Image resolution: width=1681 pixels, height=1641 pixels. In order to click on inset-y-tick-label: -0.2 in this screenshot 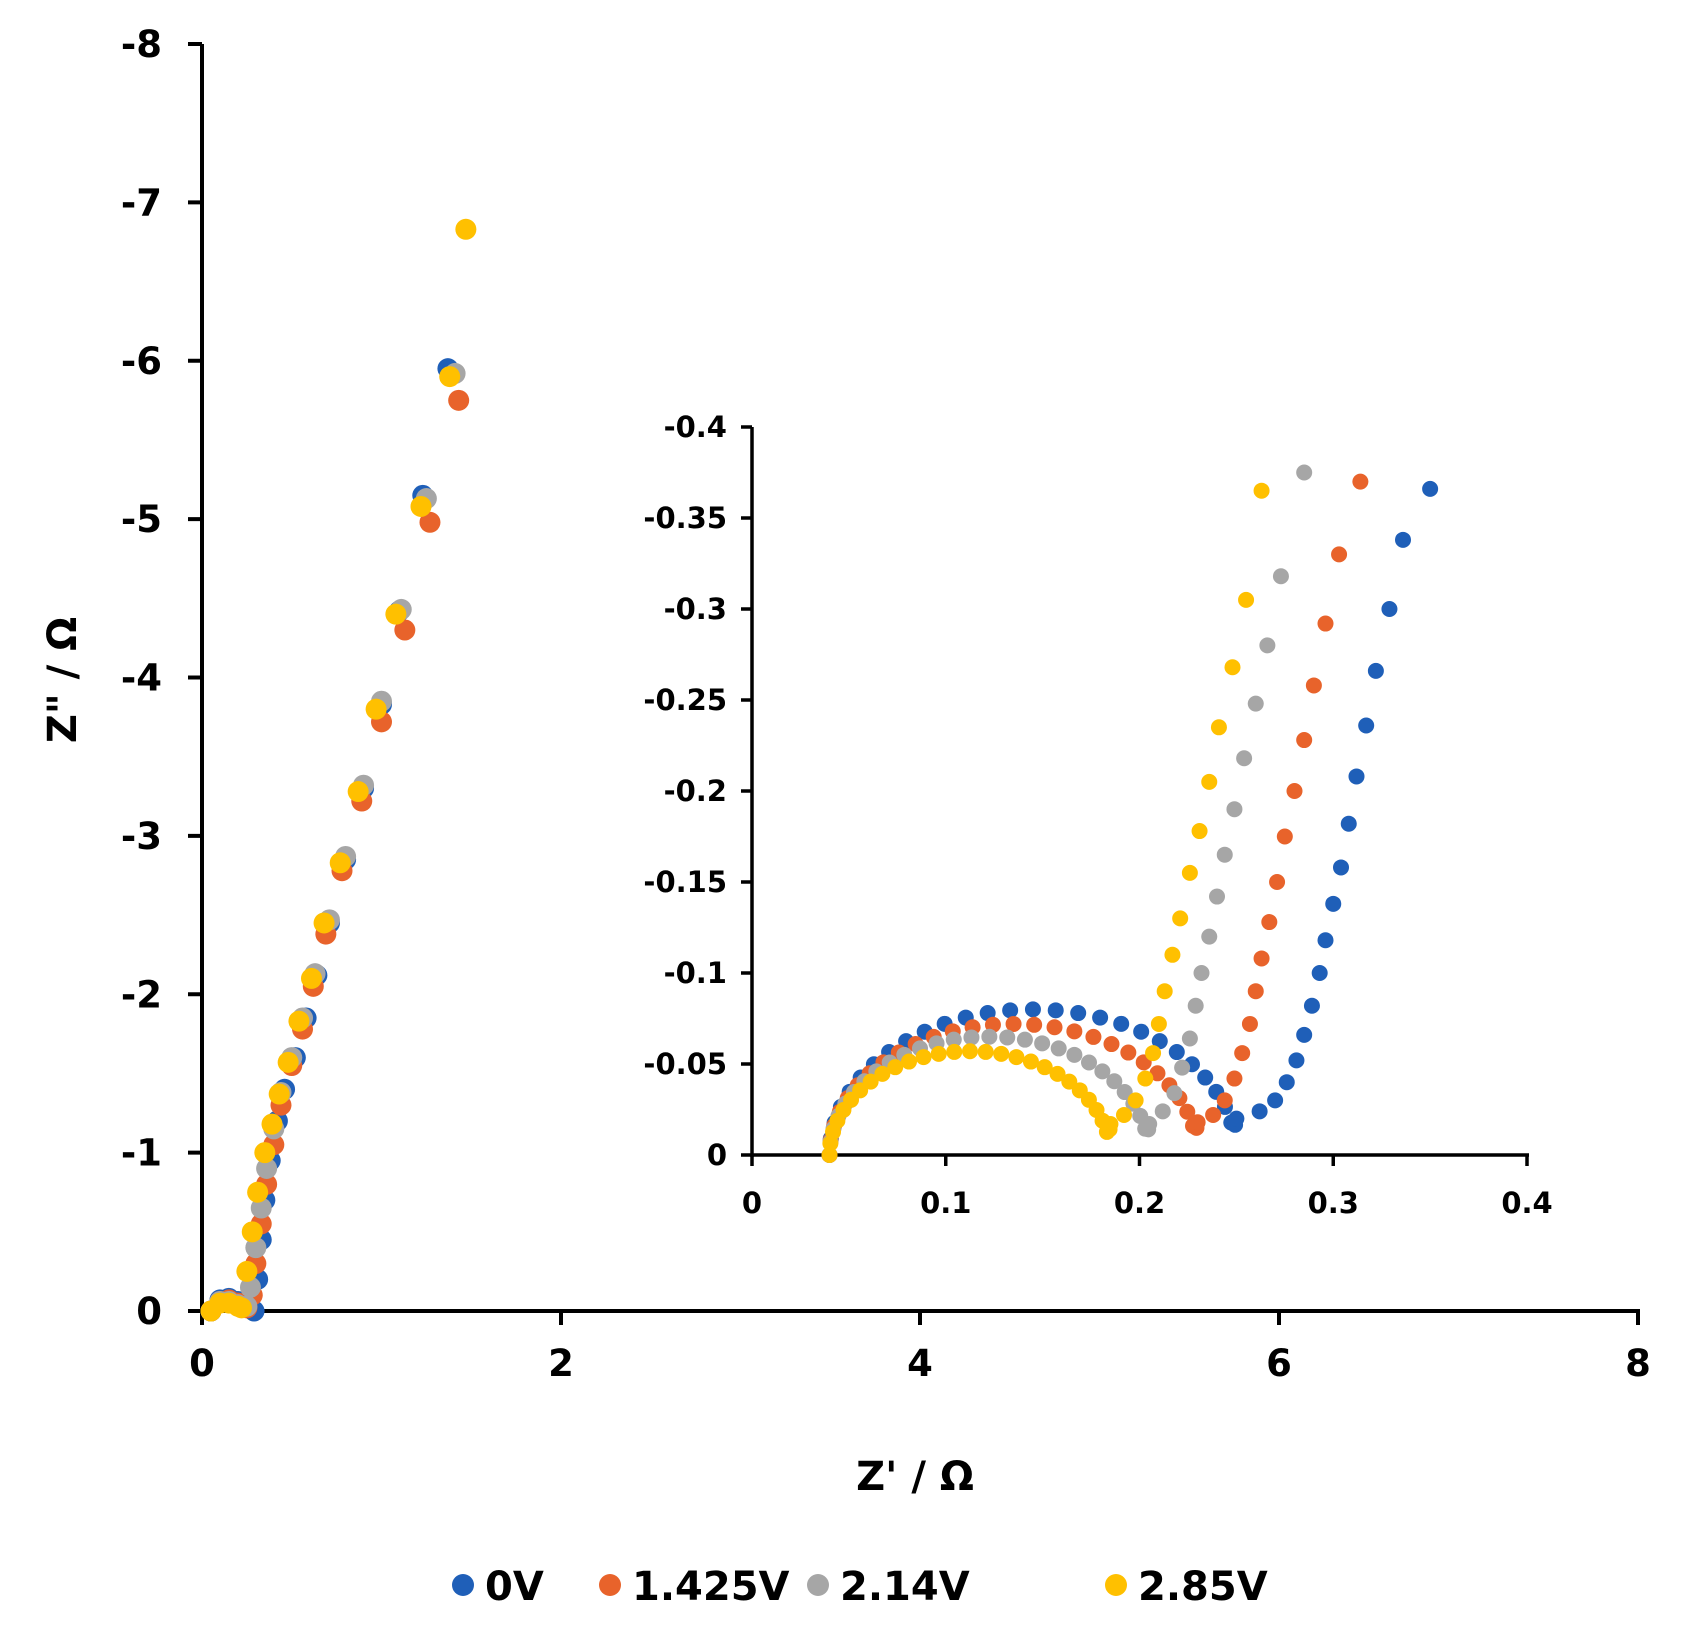, I will do `click(695, 791)`.